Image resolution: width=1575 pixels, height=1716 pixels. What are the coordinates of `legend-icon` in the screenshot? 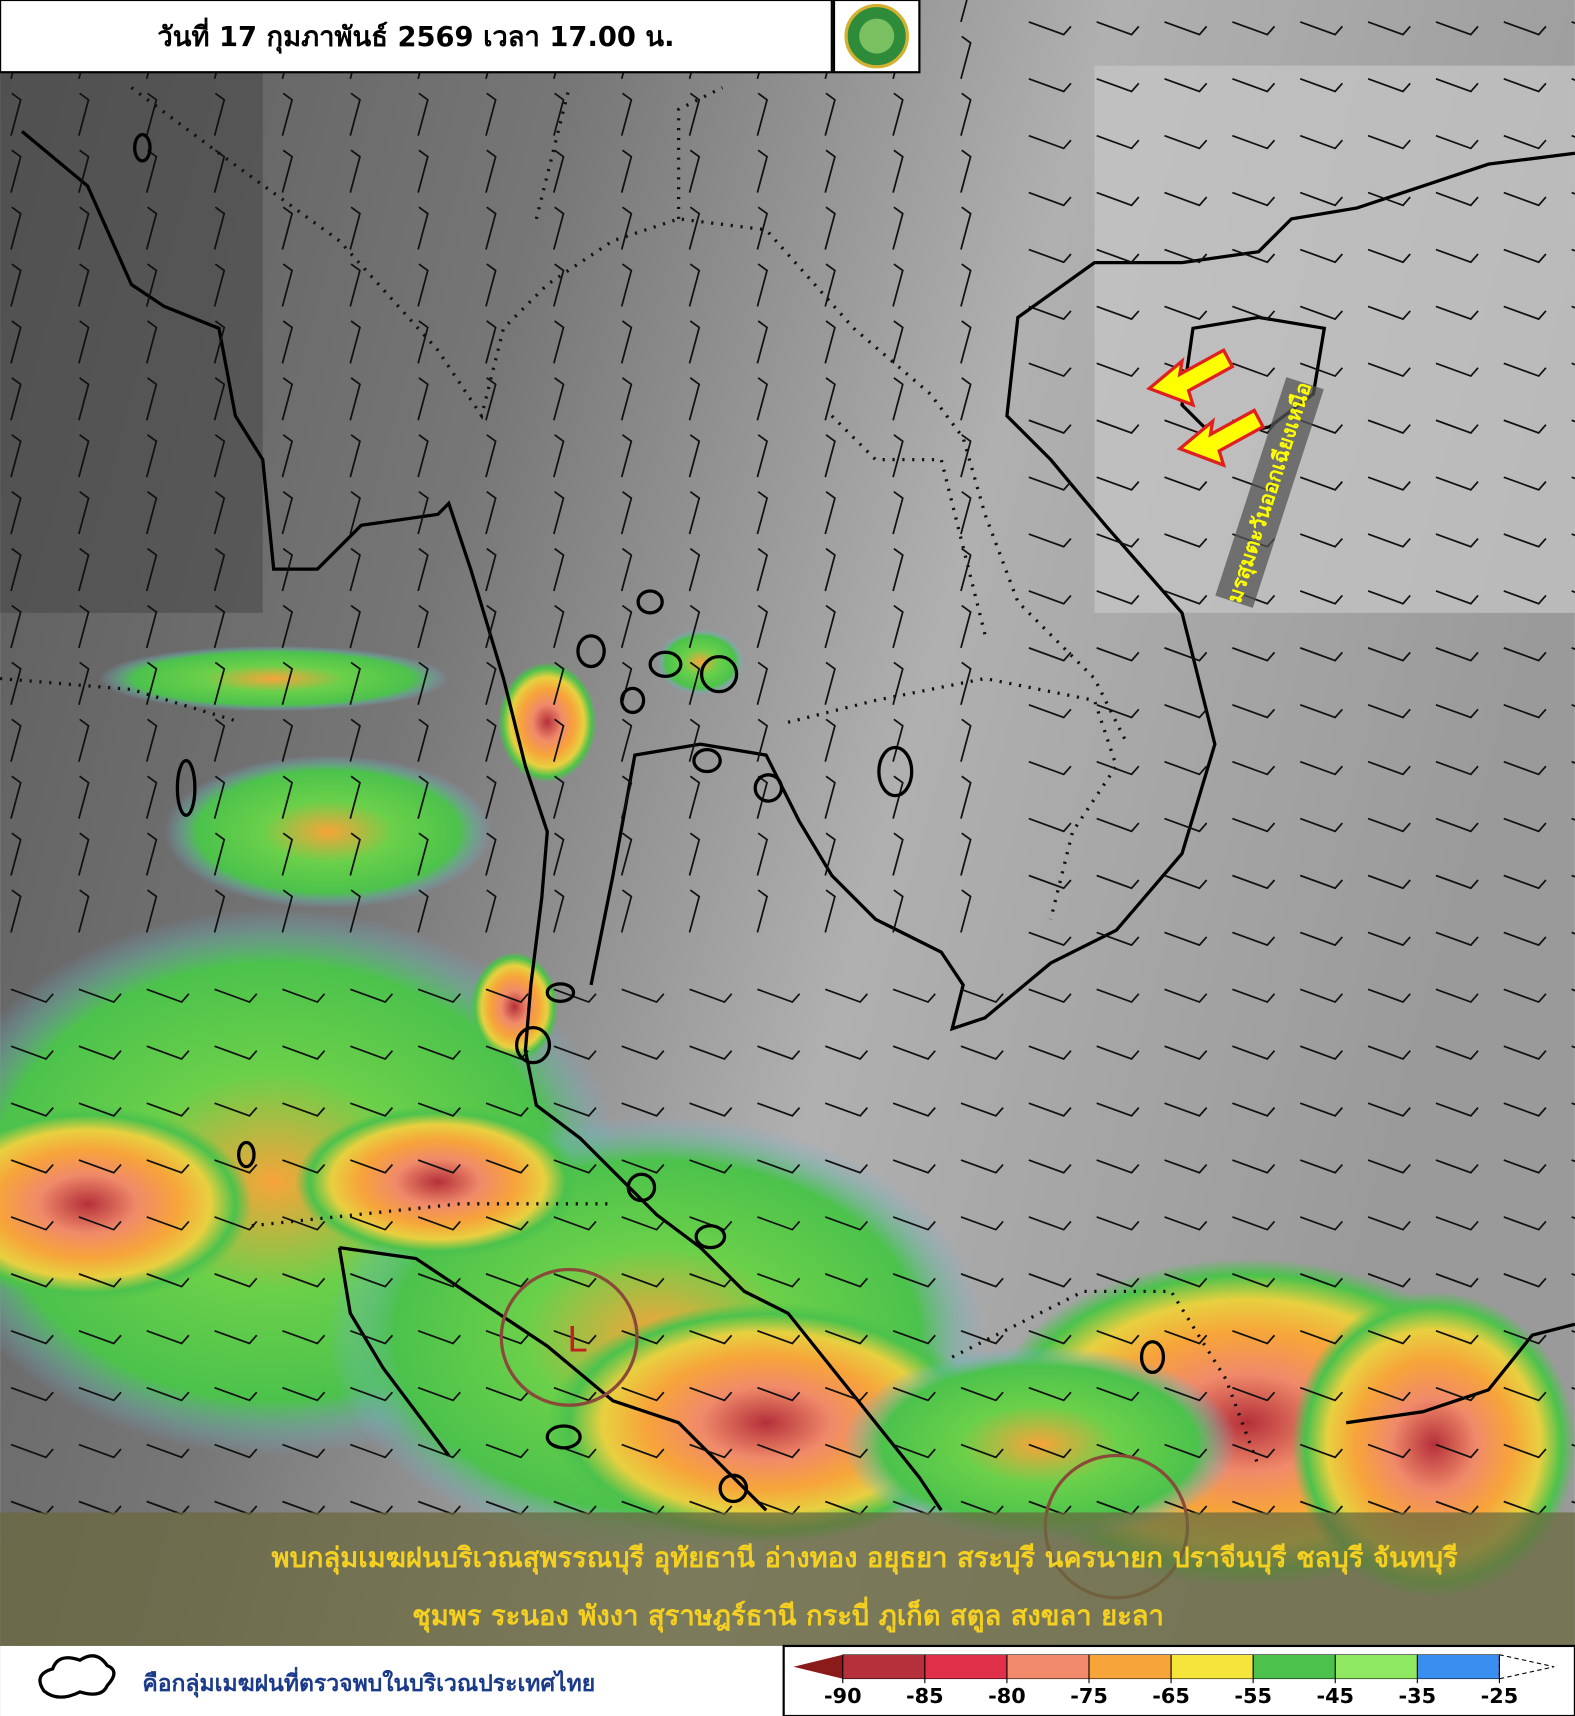 It's located at (77, 1676).